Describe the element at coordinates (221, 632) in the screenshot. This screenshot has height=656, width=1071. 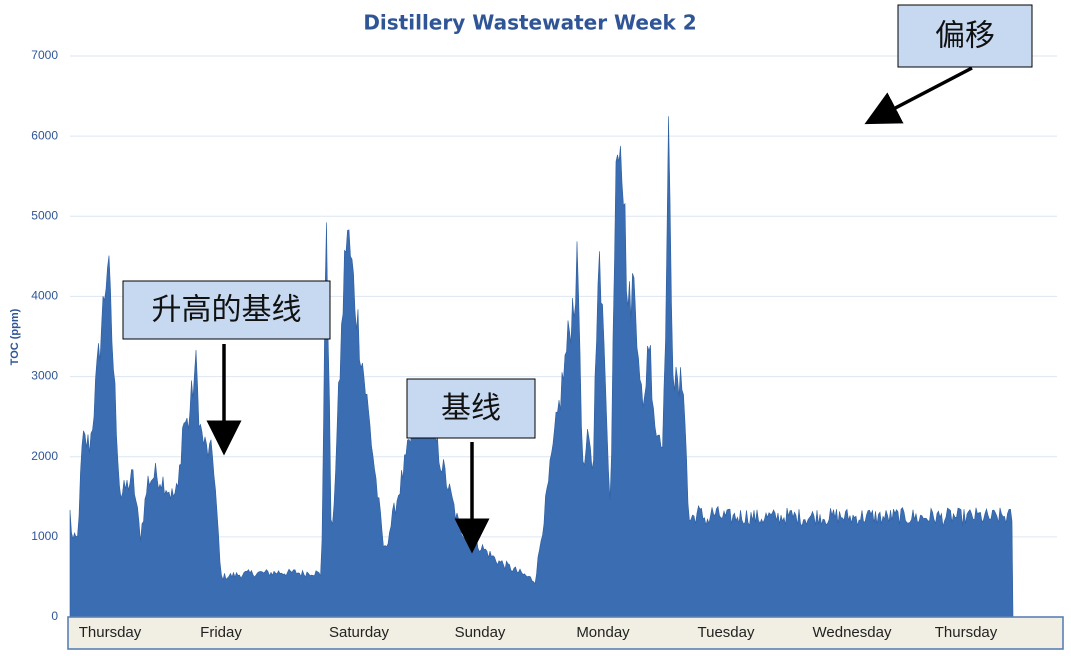
I see `x-tick-label-1: Friday` at that location.